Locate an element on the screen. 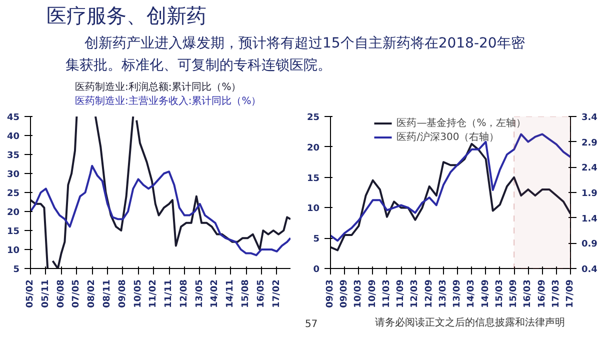 The width and height of the screenshot is (600, 338). text: 医药制造业:主营业务收入:累计同比（%） is located at coordinates (168, 101).